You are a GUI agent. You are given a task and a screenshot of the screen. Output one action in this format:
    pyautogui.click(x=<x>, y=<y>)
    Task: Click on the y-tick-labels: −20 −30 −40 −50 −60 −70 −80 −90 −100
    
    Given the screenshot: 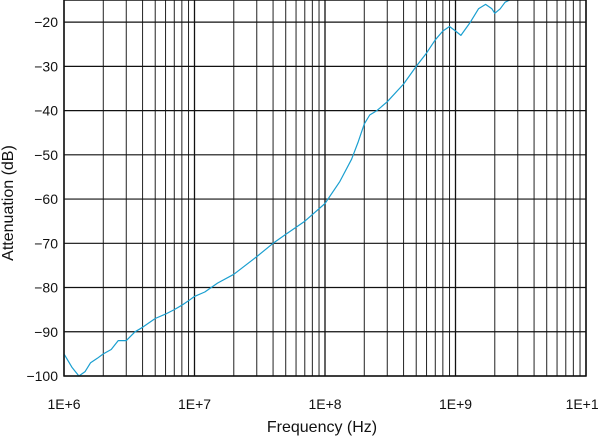 What is the action you would take?
    pyautogui.click(x=42, y=199)
    